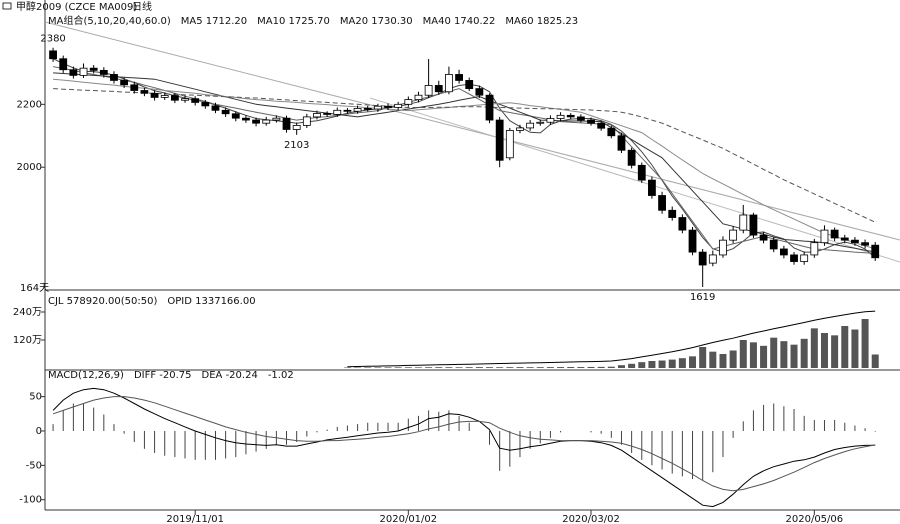  What do you see at coordinates (30, 500) in the screenshot?
I see `y-tick-label: -100` at bounding box center [30, 500].